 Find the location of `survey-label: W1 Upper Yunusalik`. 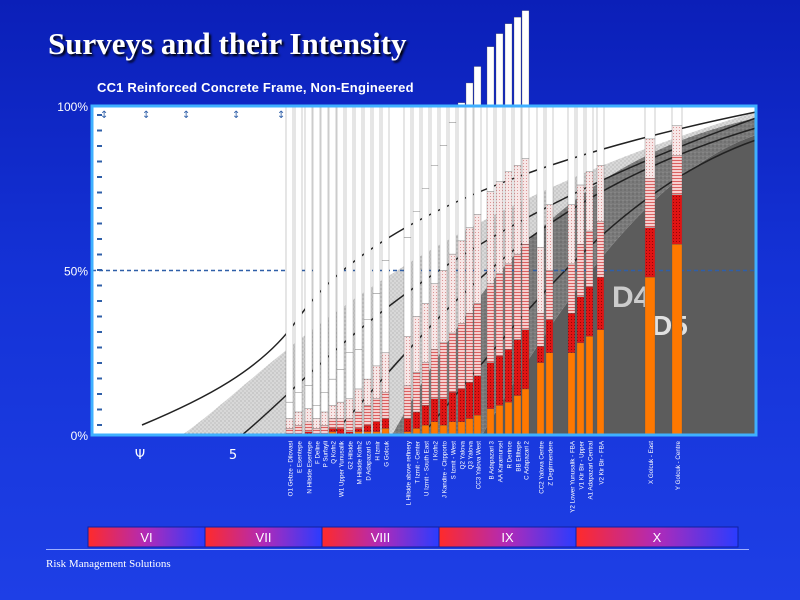

survey-label: W1 Upper Yunusalik is located at coordinates (342, 468).